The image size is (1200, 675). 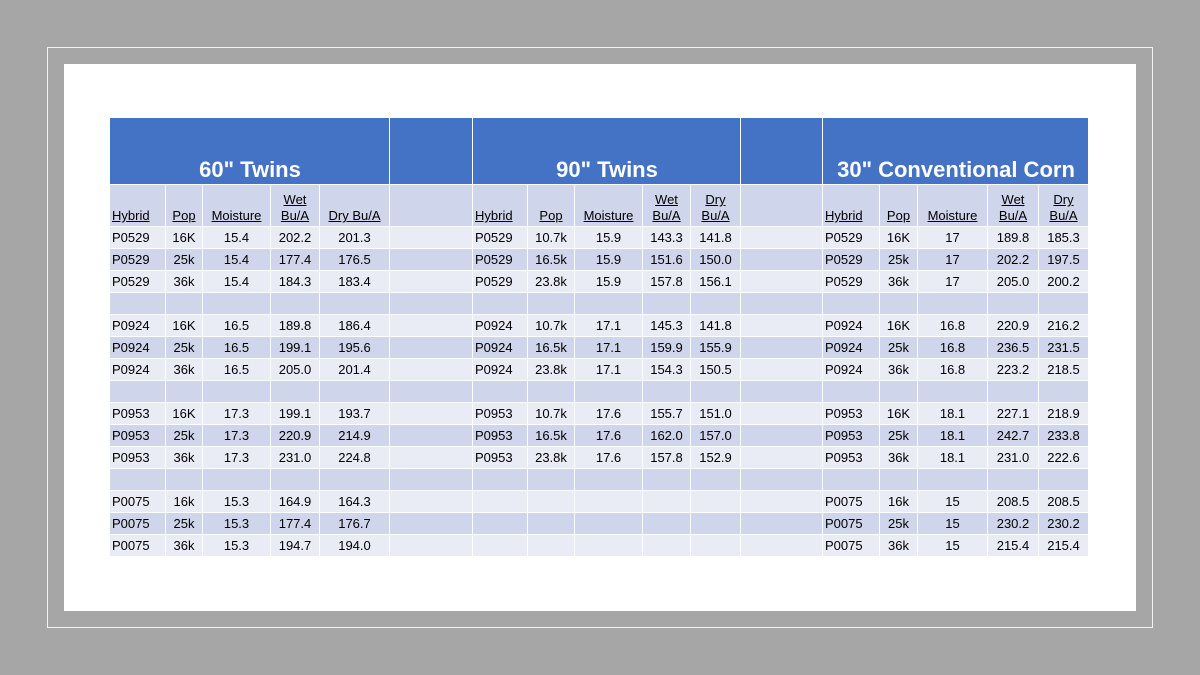 I want to click on table-cell: 145.3, so click(x=667, y=326).